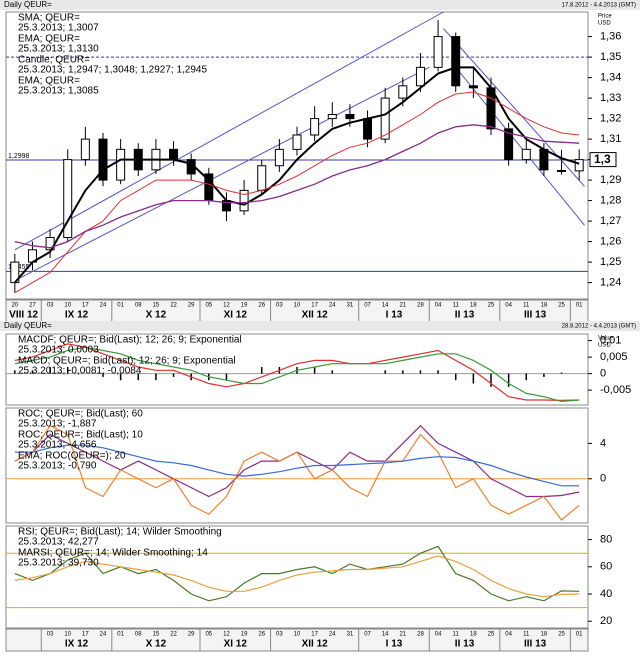 The height and width of the screenshot is (659, 640). Describe the element at coordinates (394, 644) in the screenshot. I see `month-label: I 13` at that location.